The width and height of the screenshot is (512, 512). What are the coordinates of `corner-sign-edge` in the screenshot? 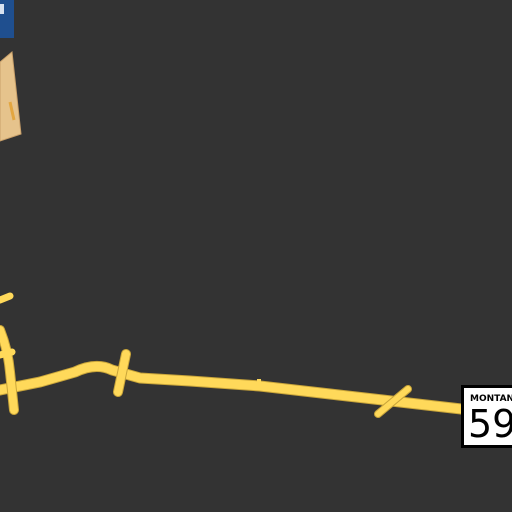 It's located at (2, 9).